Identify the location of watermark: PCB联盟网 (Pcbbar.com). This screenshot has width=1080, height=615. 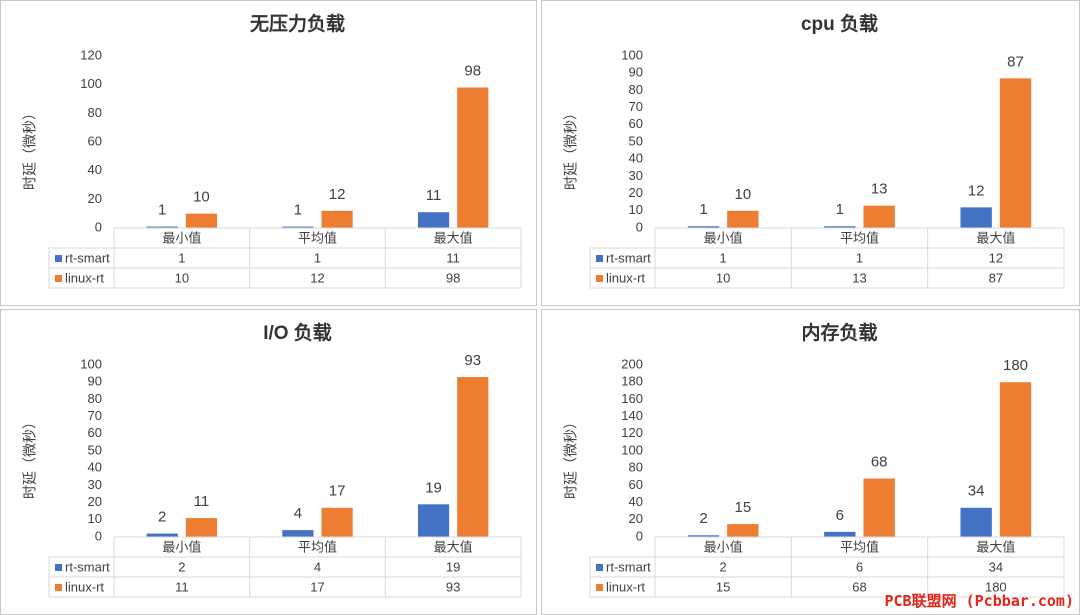
(979, 601).